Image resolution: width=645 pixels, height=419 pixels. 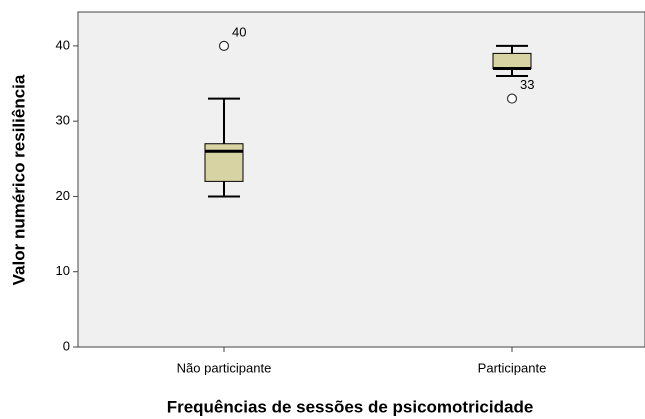 What do you see at coordinates (239, 31) in the screenshot?
I see `outlier-label: 40` at bounding box center [239, 31].